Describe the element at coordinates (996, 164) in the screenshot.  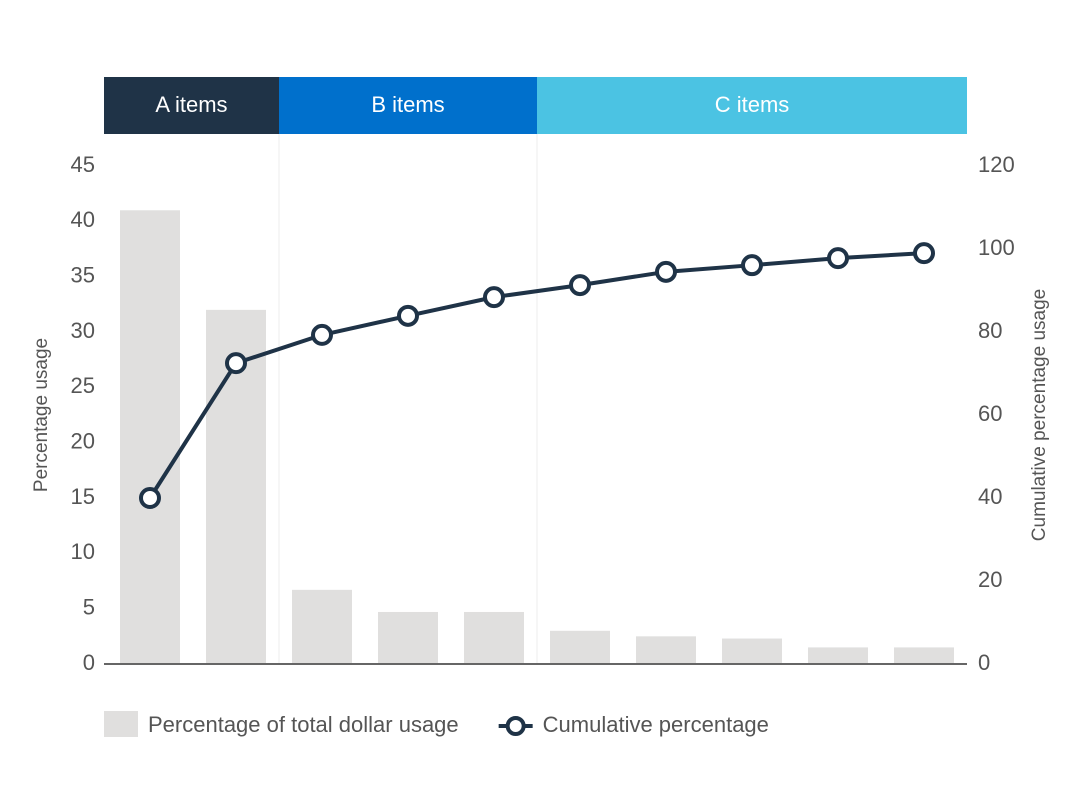
I see `y2-tick-label: 120` at that location.